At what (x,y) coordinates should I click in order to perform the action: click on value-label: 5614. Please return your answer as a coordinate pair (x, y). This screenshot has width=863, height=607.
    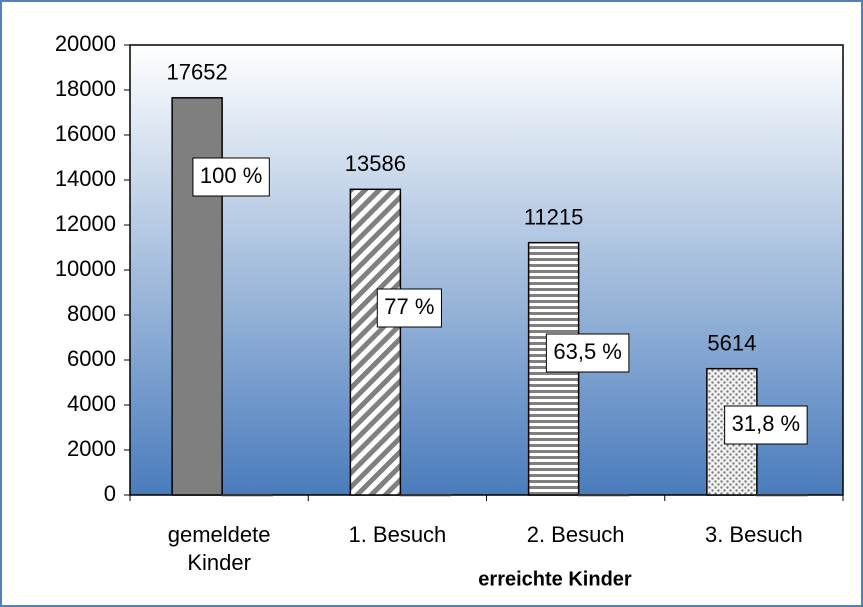
    Looking at the image, I should click on (731, 342).